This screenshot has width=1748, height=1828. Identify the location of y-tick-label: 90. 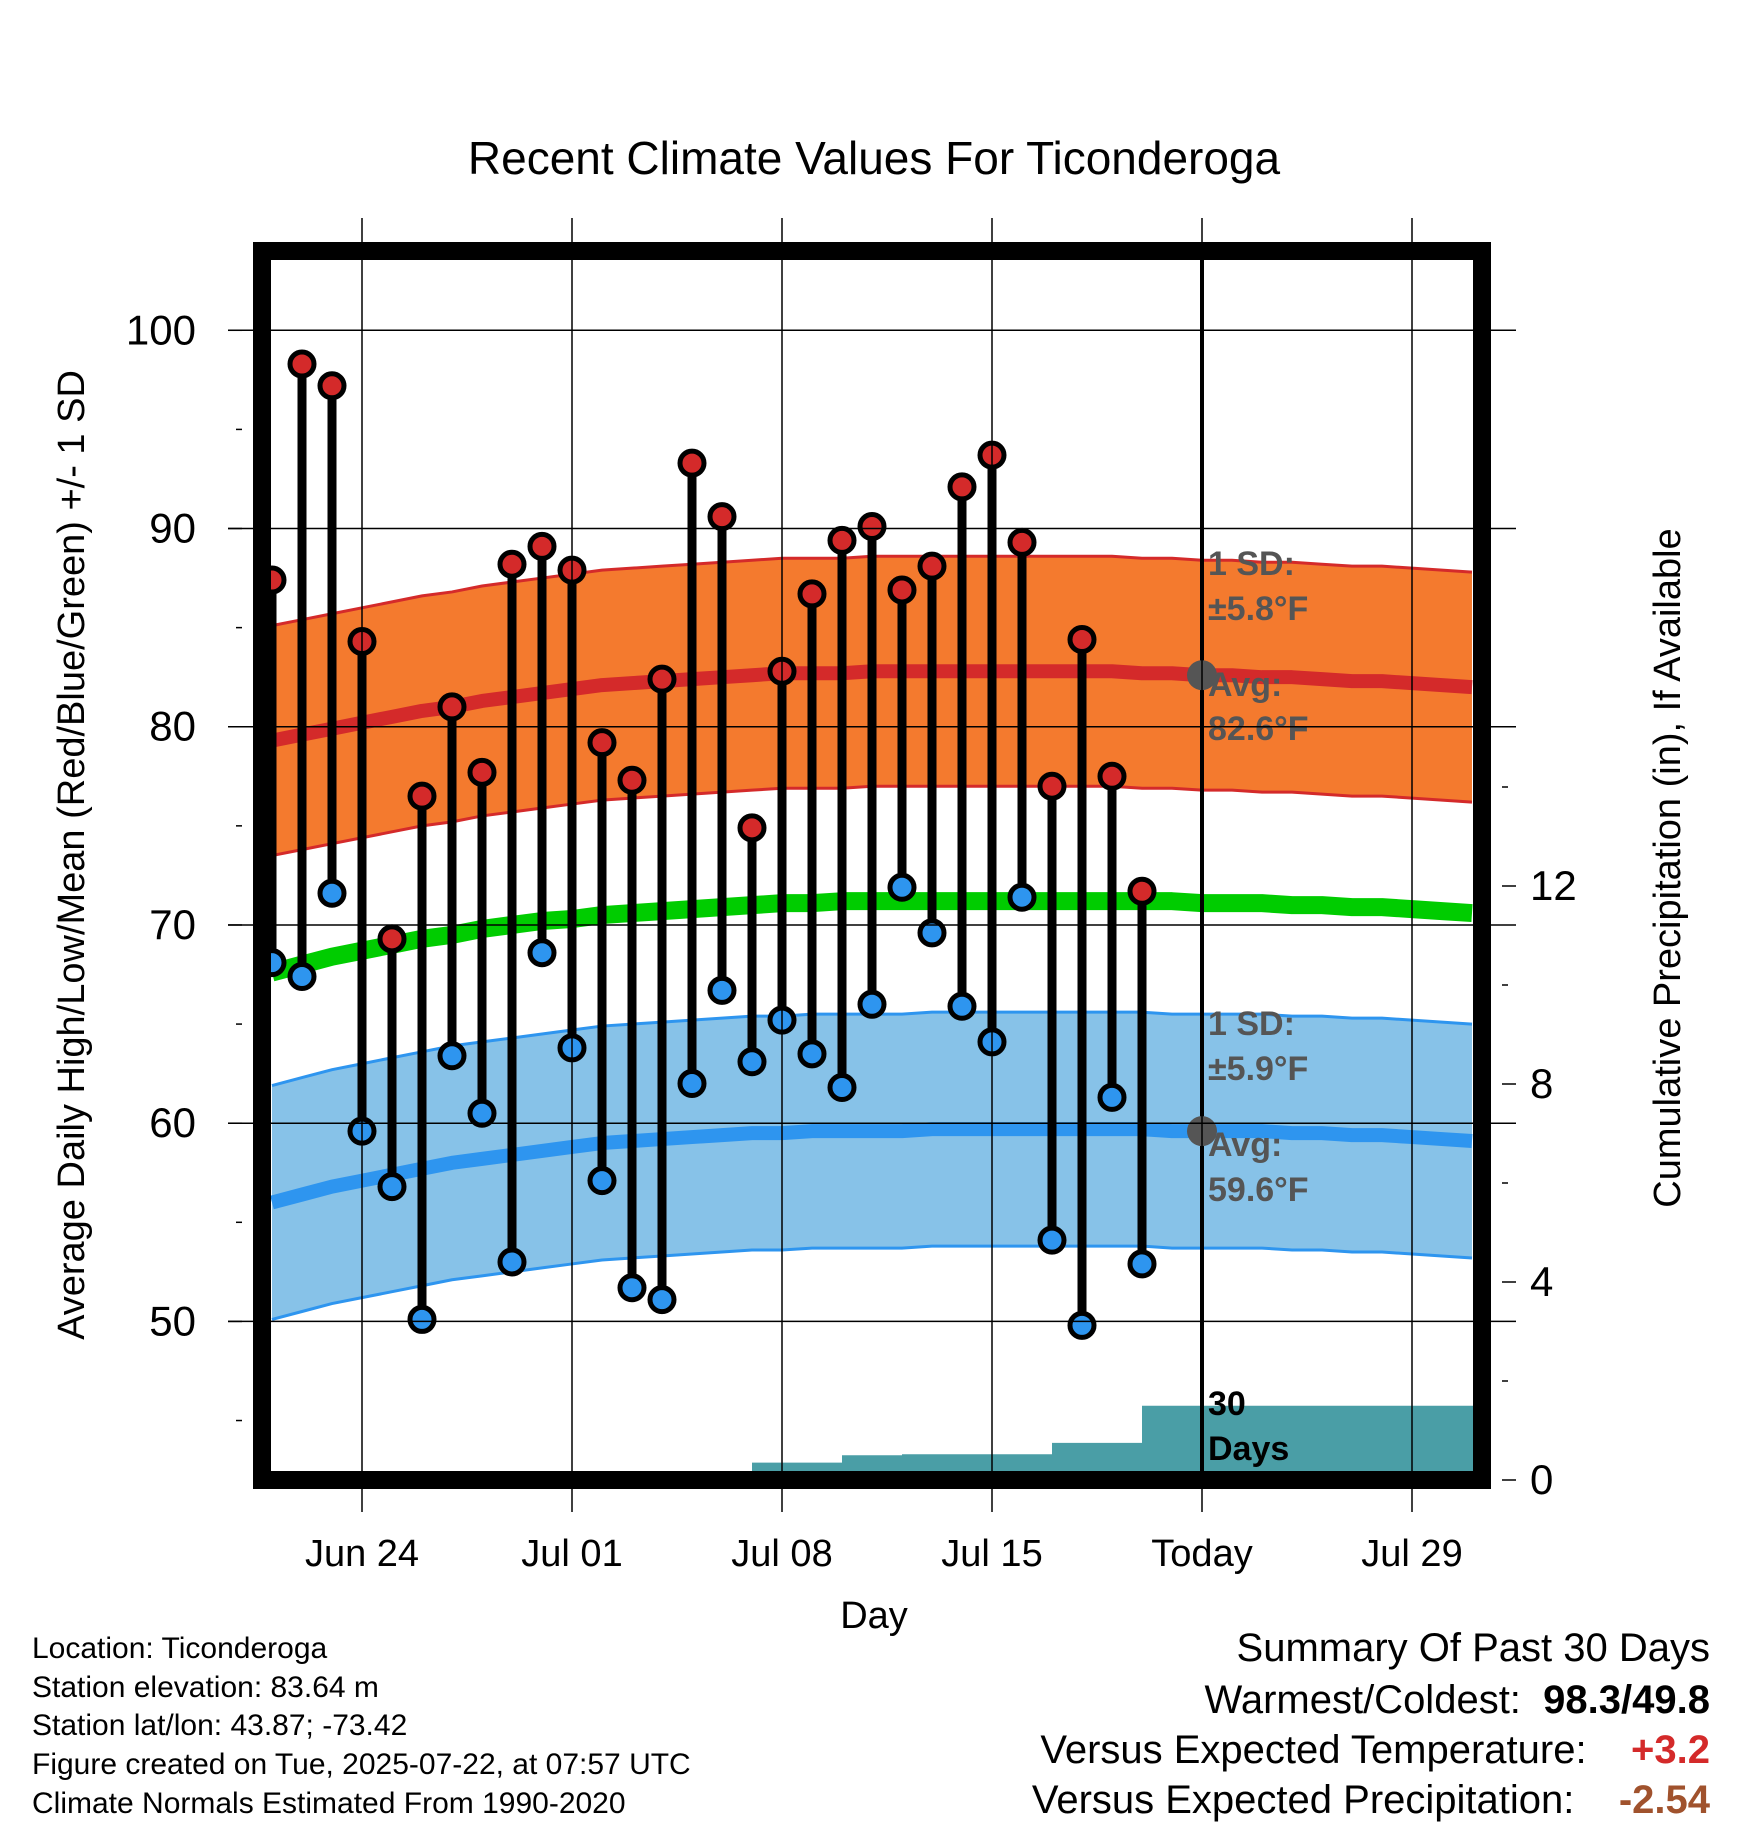
(172, 528).